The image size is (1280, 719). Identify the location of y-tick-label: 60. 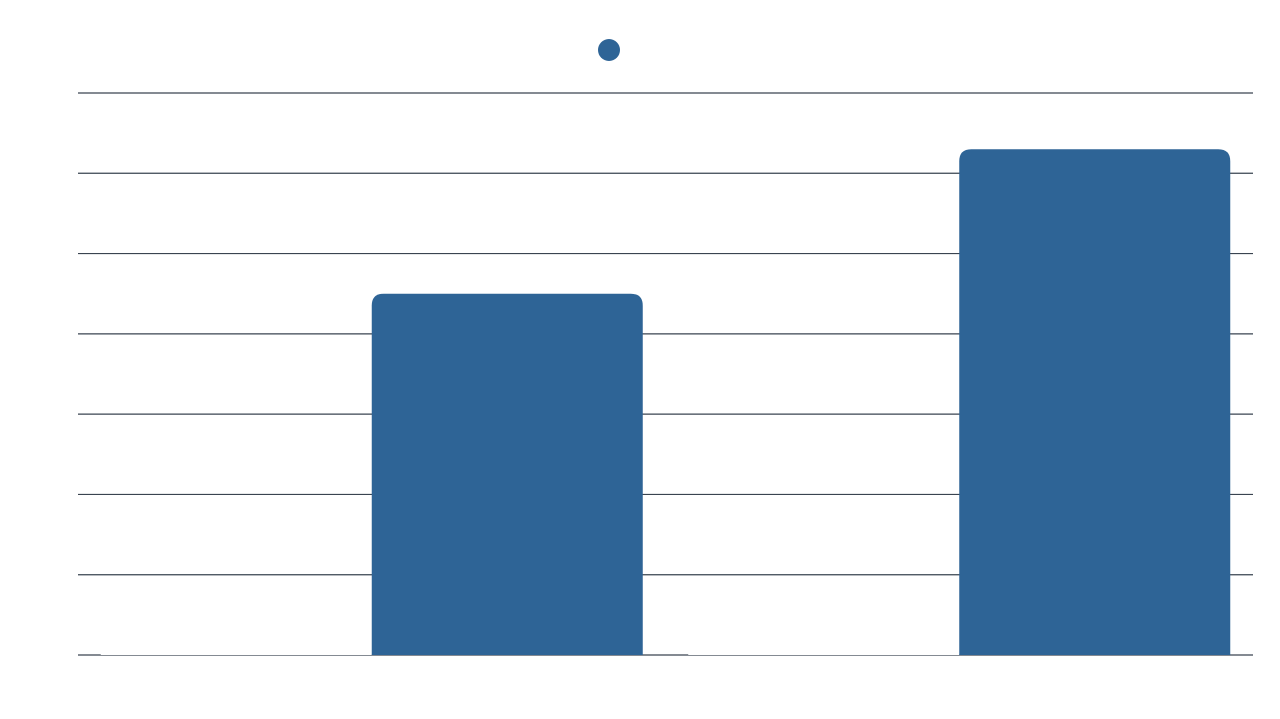
(45, 172).